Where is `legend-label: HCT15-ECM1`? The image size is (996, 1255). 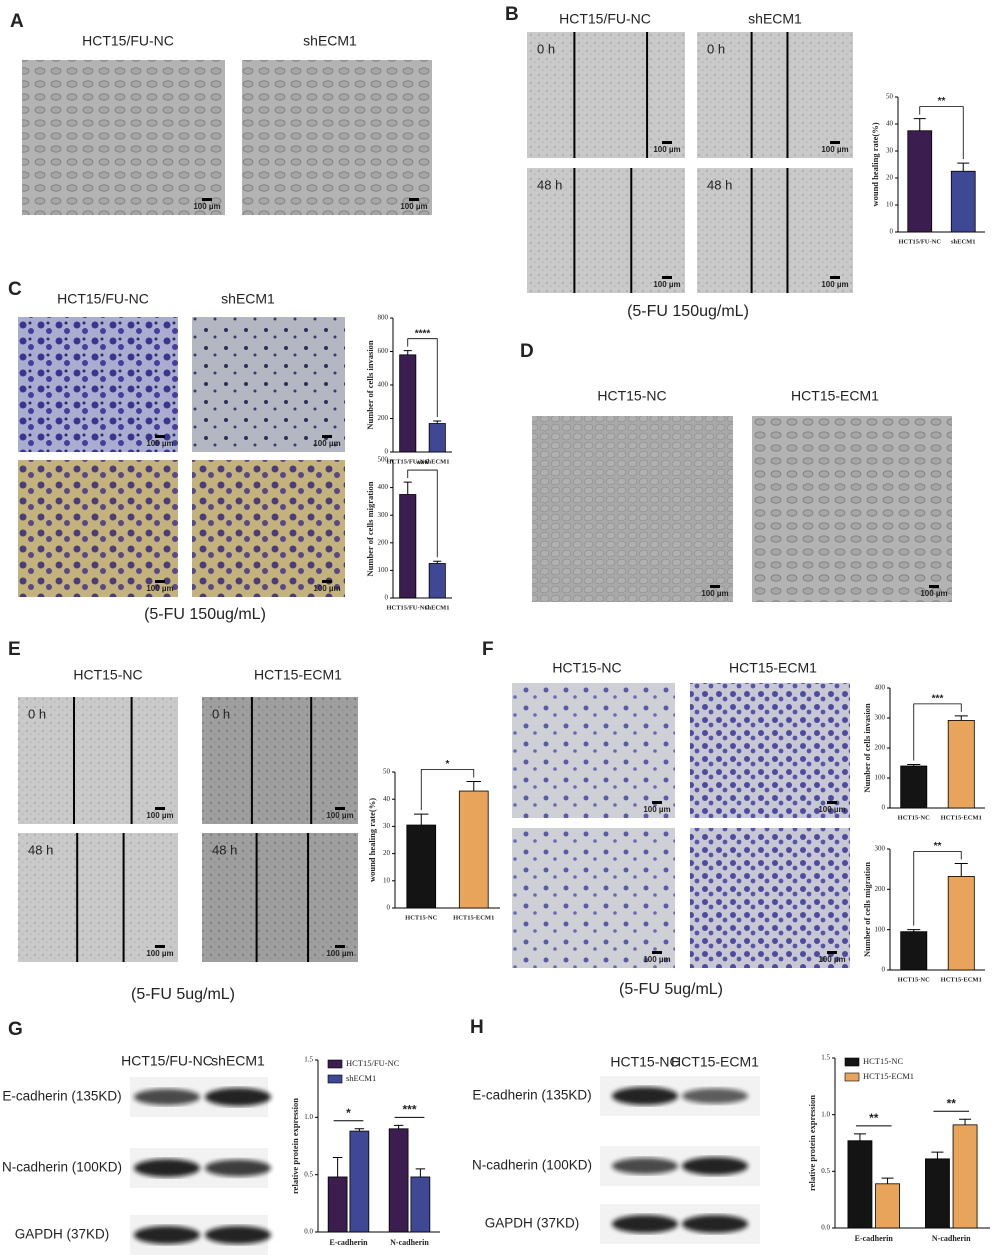 legend-label: HCT15-ECM1 is located at coordinates (888, 1076).